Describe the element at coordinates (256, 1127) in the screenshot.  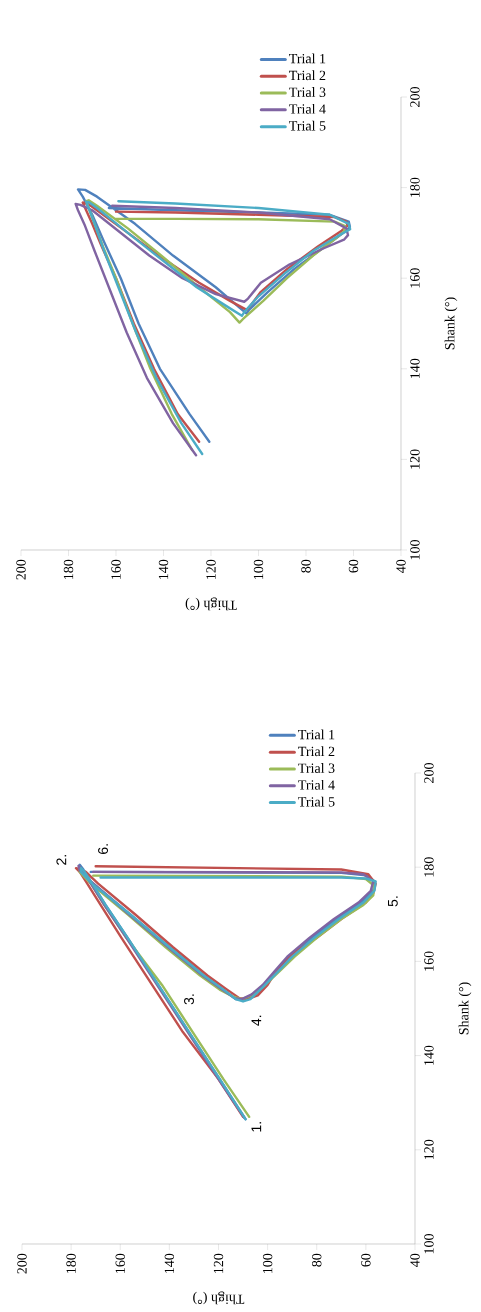
I see `annotation: 1.` at that location.